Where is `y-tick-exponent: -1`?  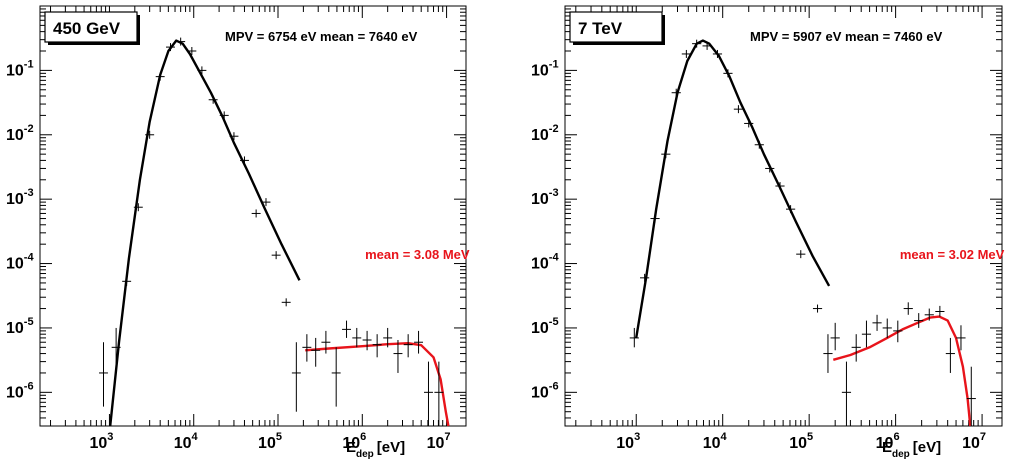 y-tick-exponent: -1 is located at coordinates (554, 64).